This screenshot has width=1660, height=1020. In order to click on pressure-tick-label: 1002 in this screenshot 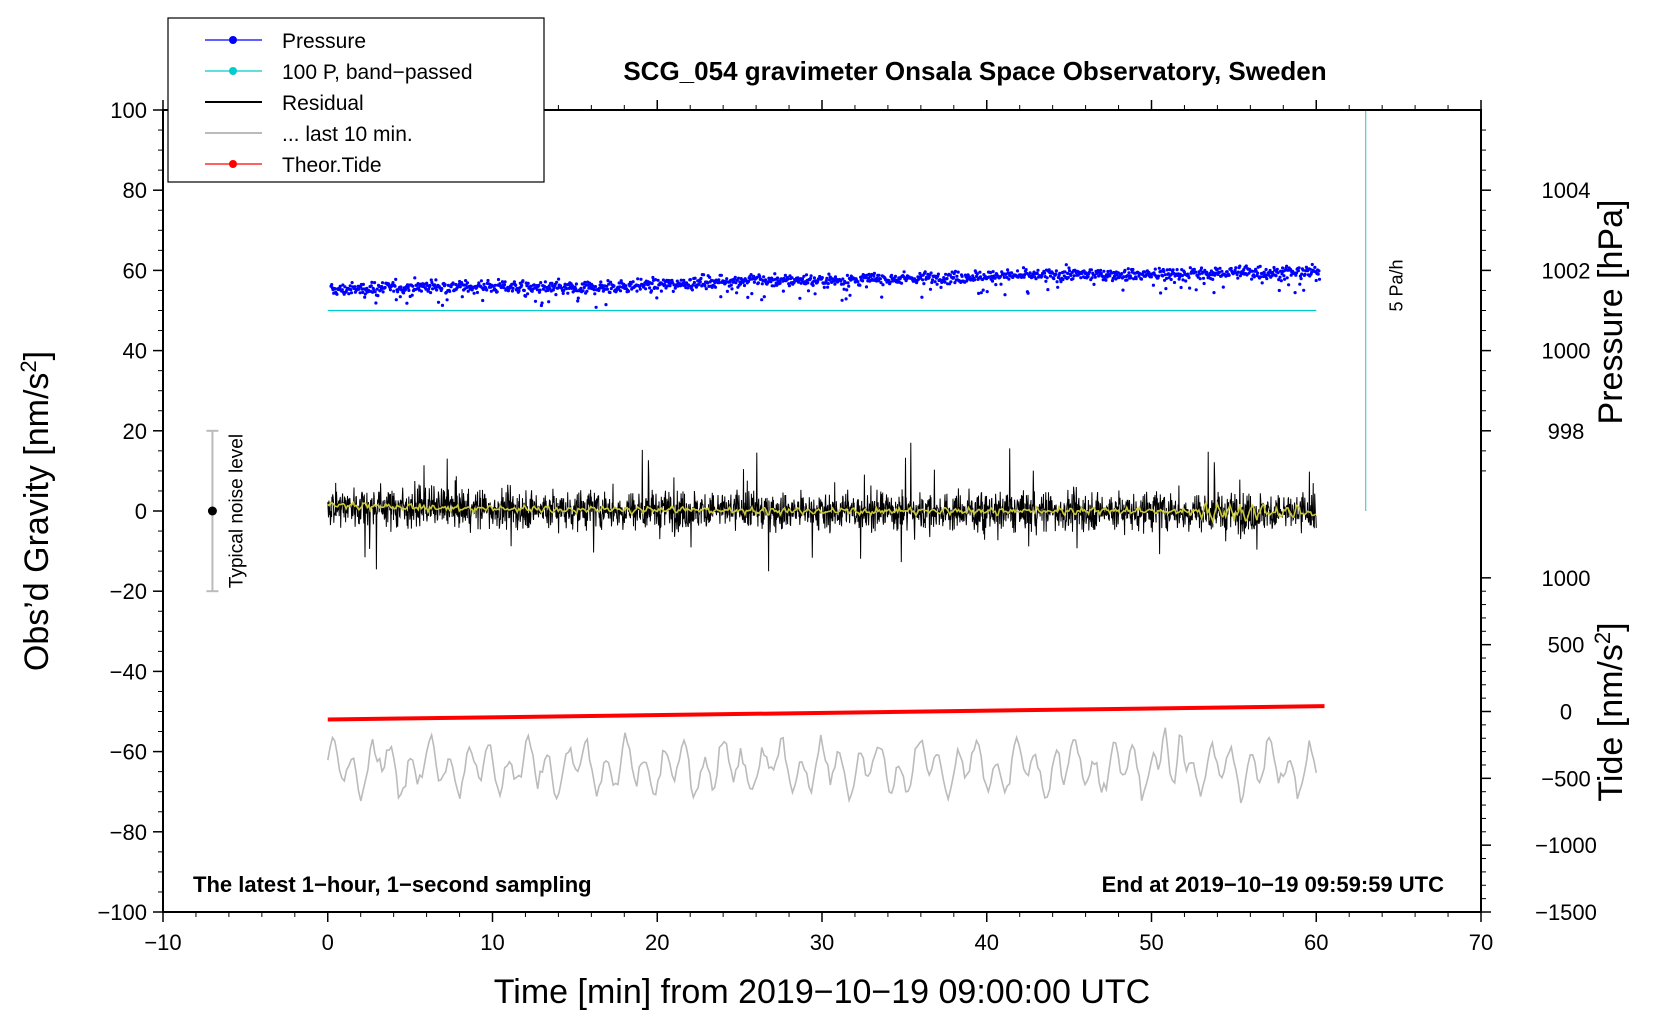, I will do `click(1566, 270)`.